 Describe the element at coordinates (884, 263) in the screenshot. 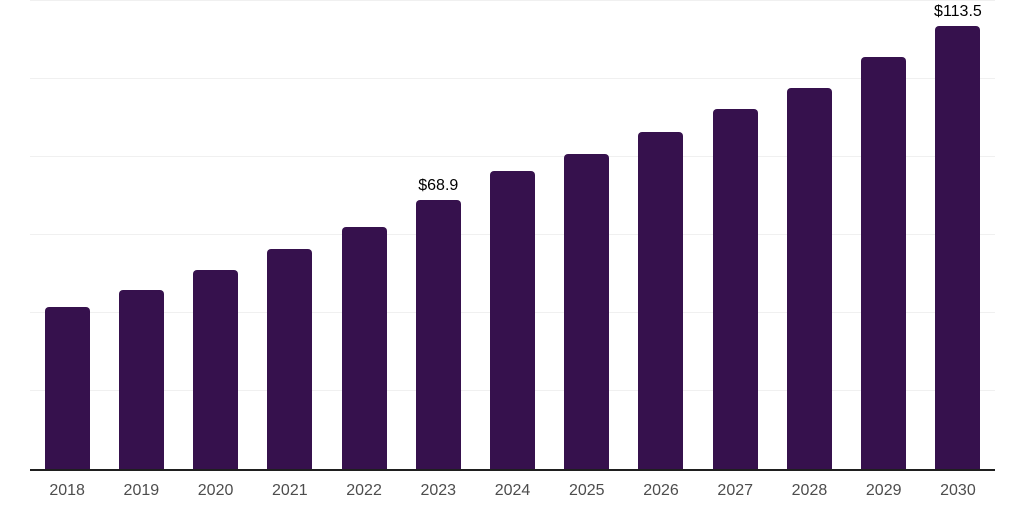

I see `bar-2029` at that location.